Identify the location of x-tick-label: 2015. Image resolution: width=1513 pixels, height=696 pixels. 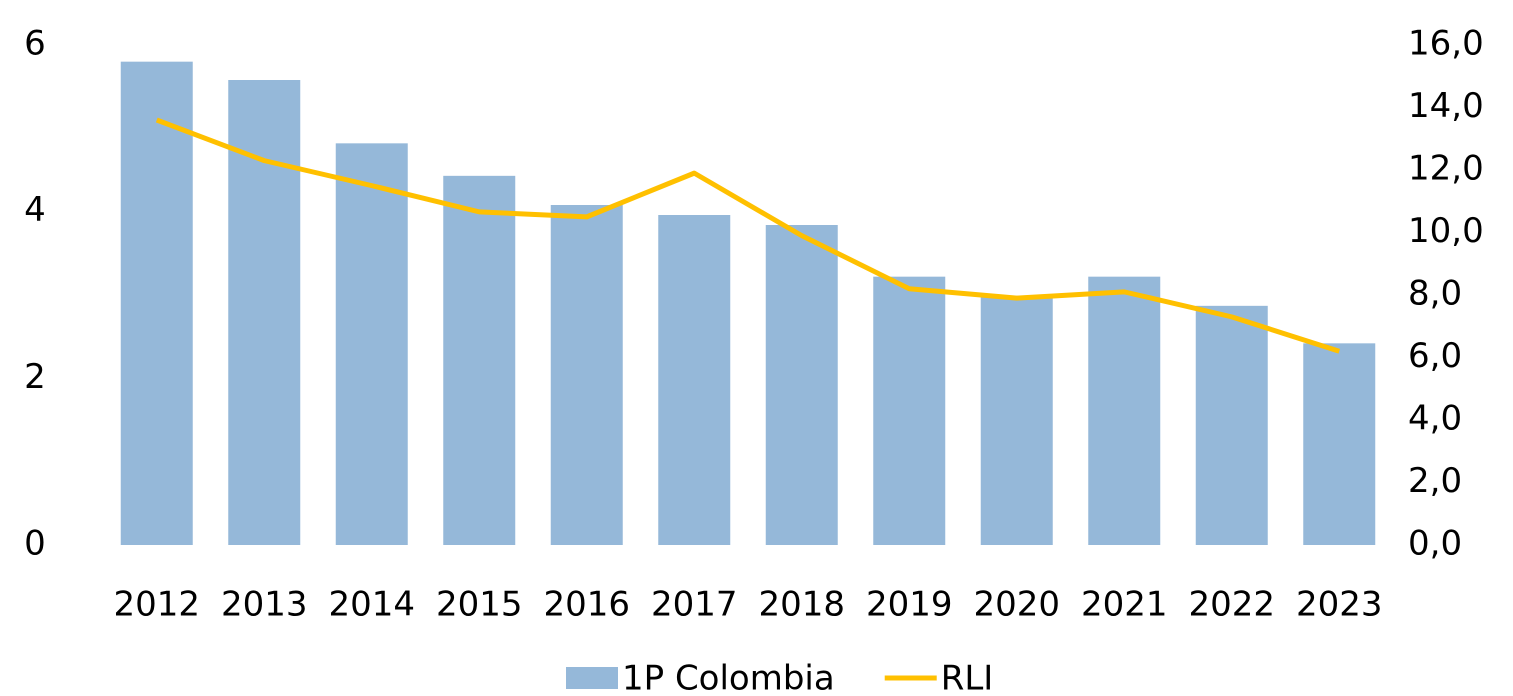
(479, 605).